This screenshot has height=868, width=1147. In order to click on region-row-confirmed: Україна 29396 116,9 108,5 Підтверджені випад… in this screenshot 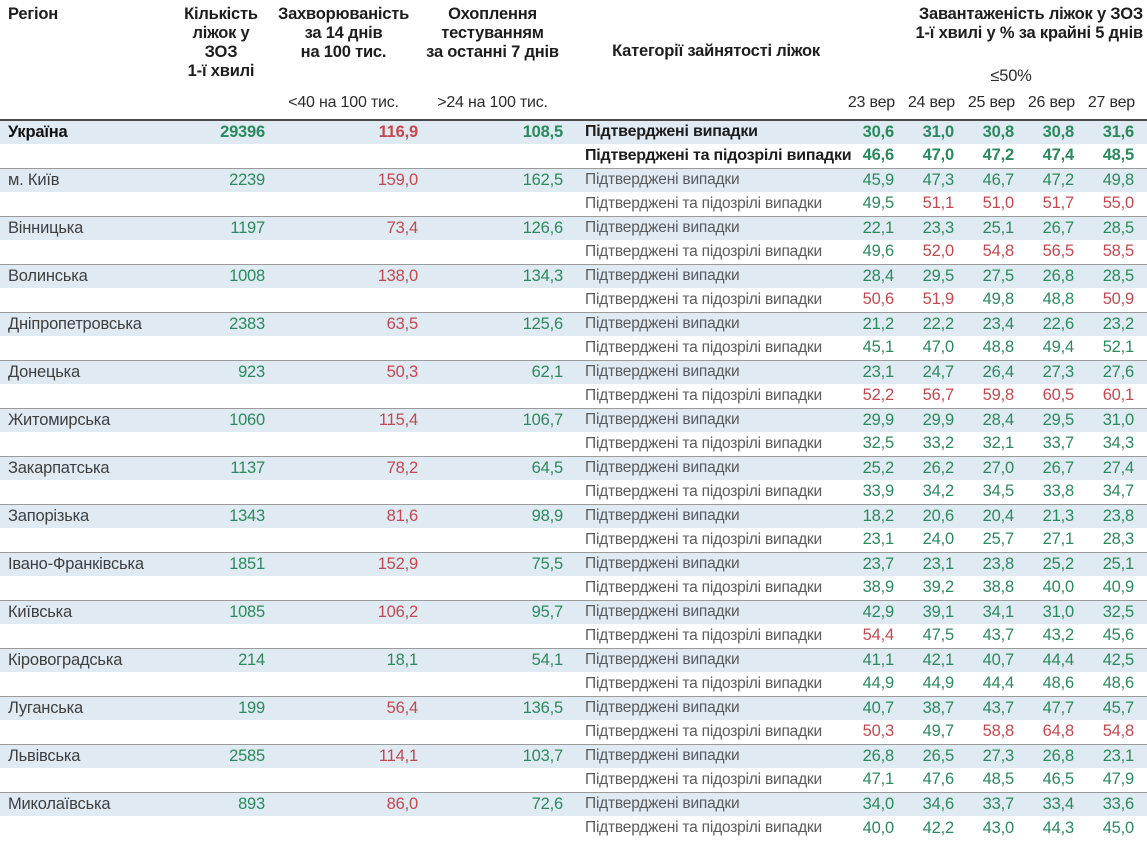, I will do `click(573, 131)`.